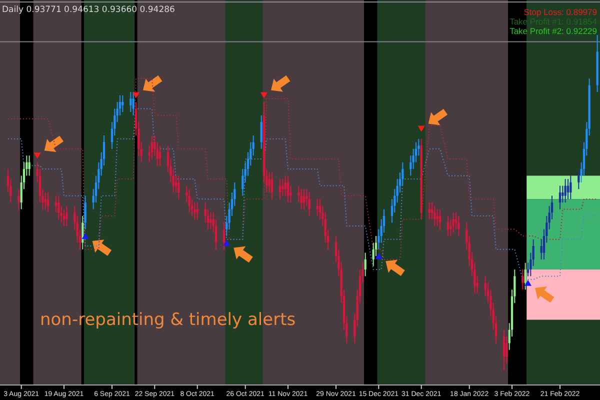  Describe the element at coordinates (554, 31) in the screenshot. I see `annotation: Take Profit #2: 0.92229` at that location.